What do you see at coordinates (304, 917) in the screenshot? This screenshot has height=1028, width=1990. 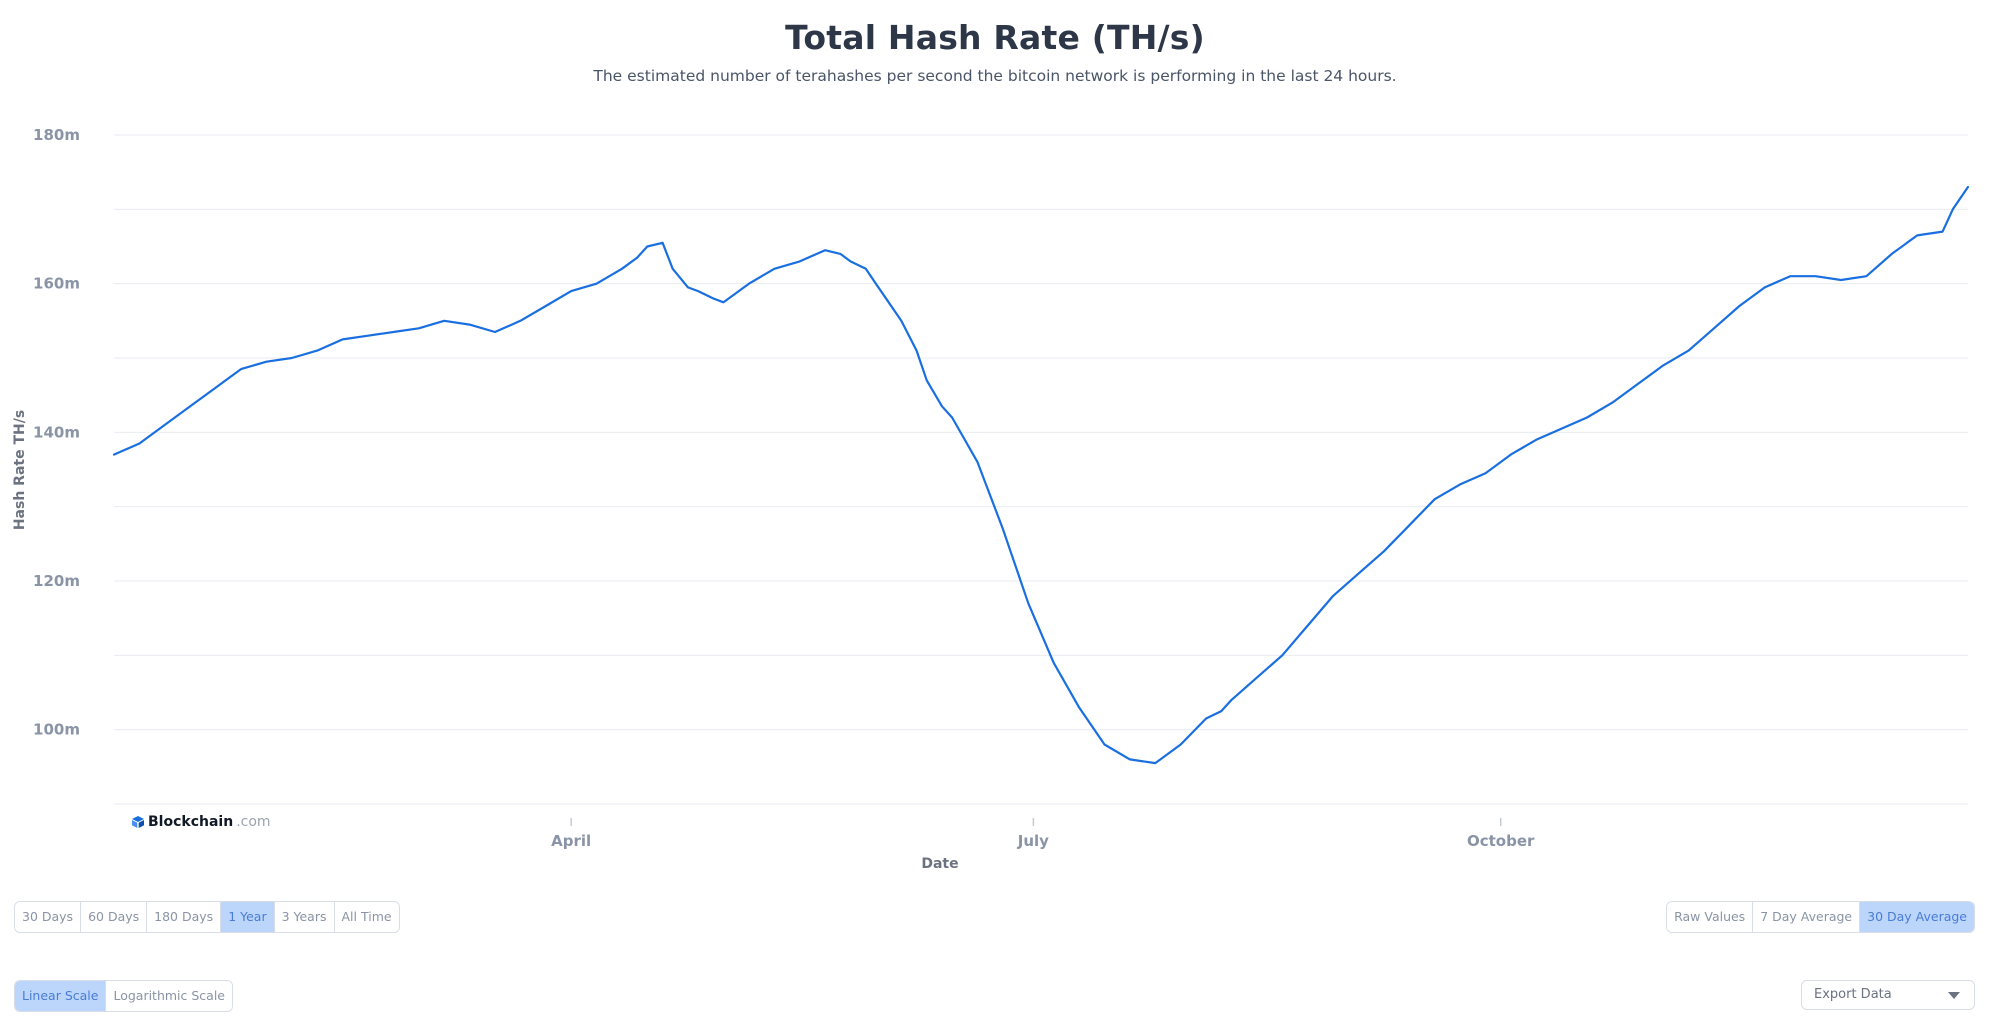 I see `range-3-years-button: 3 Years` at bounding box center [304, 917].